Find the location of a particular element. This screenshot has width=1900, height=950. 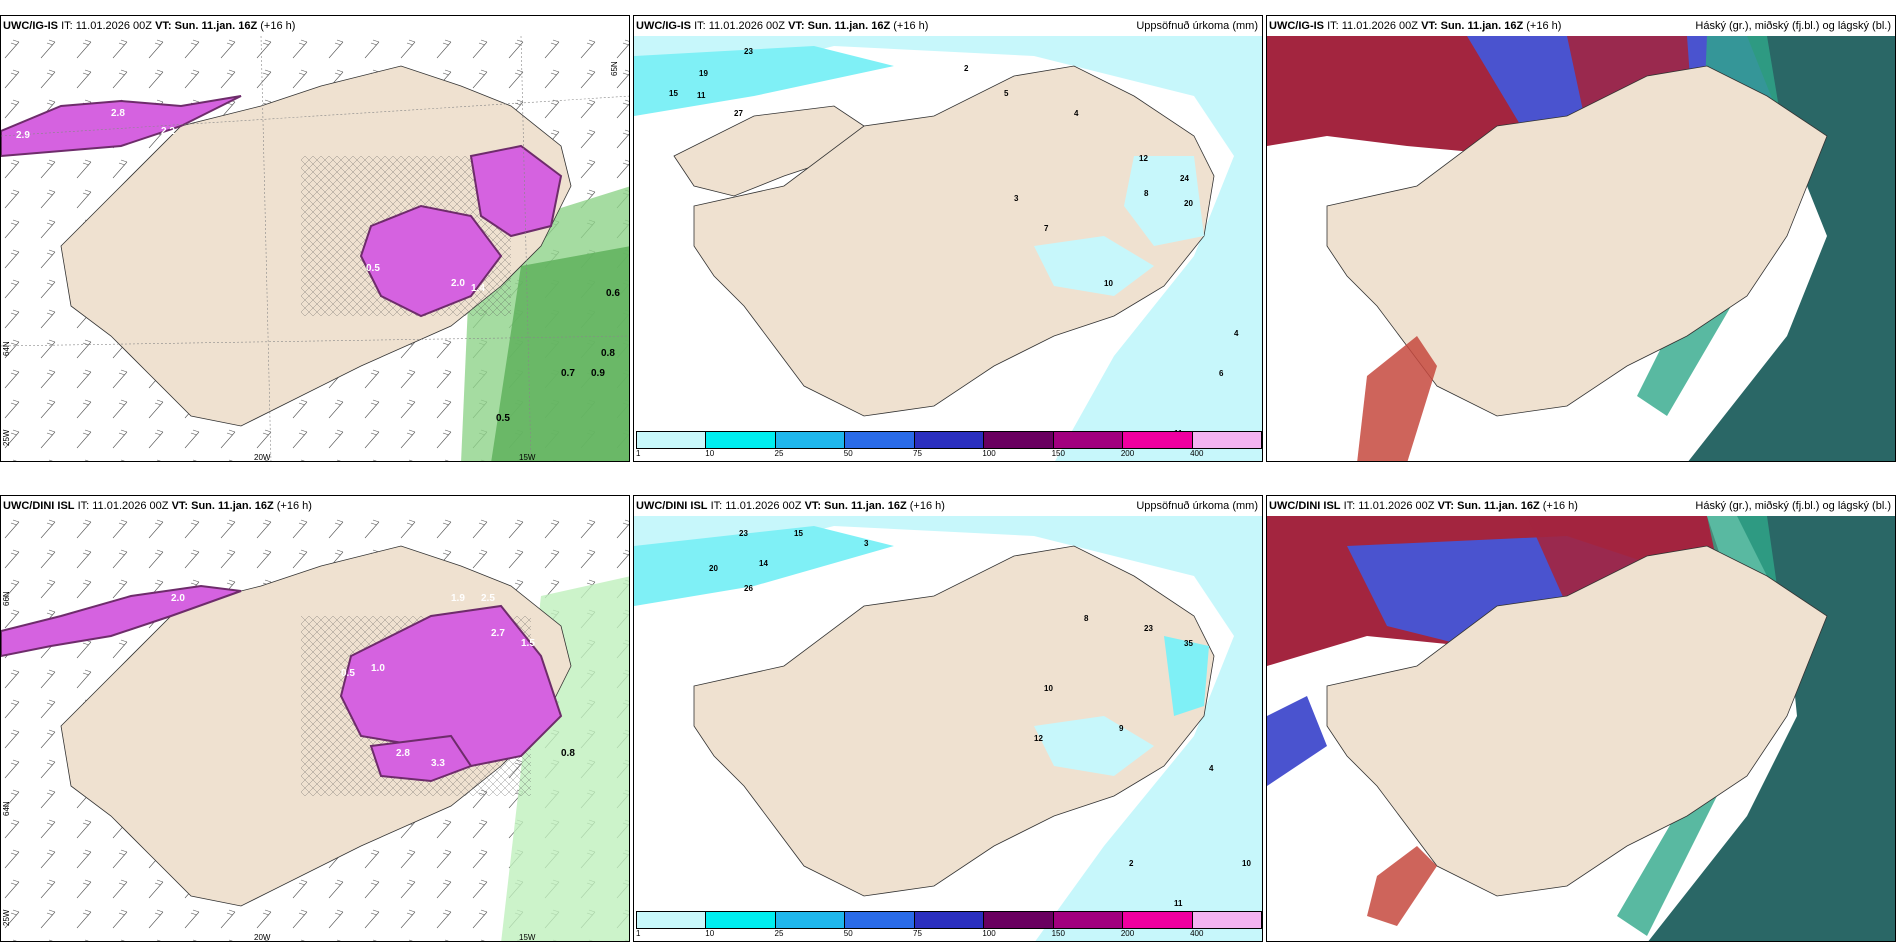

precip-value: 2.7 is located at coordinates (498, 633).